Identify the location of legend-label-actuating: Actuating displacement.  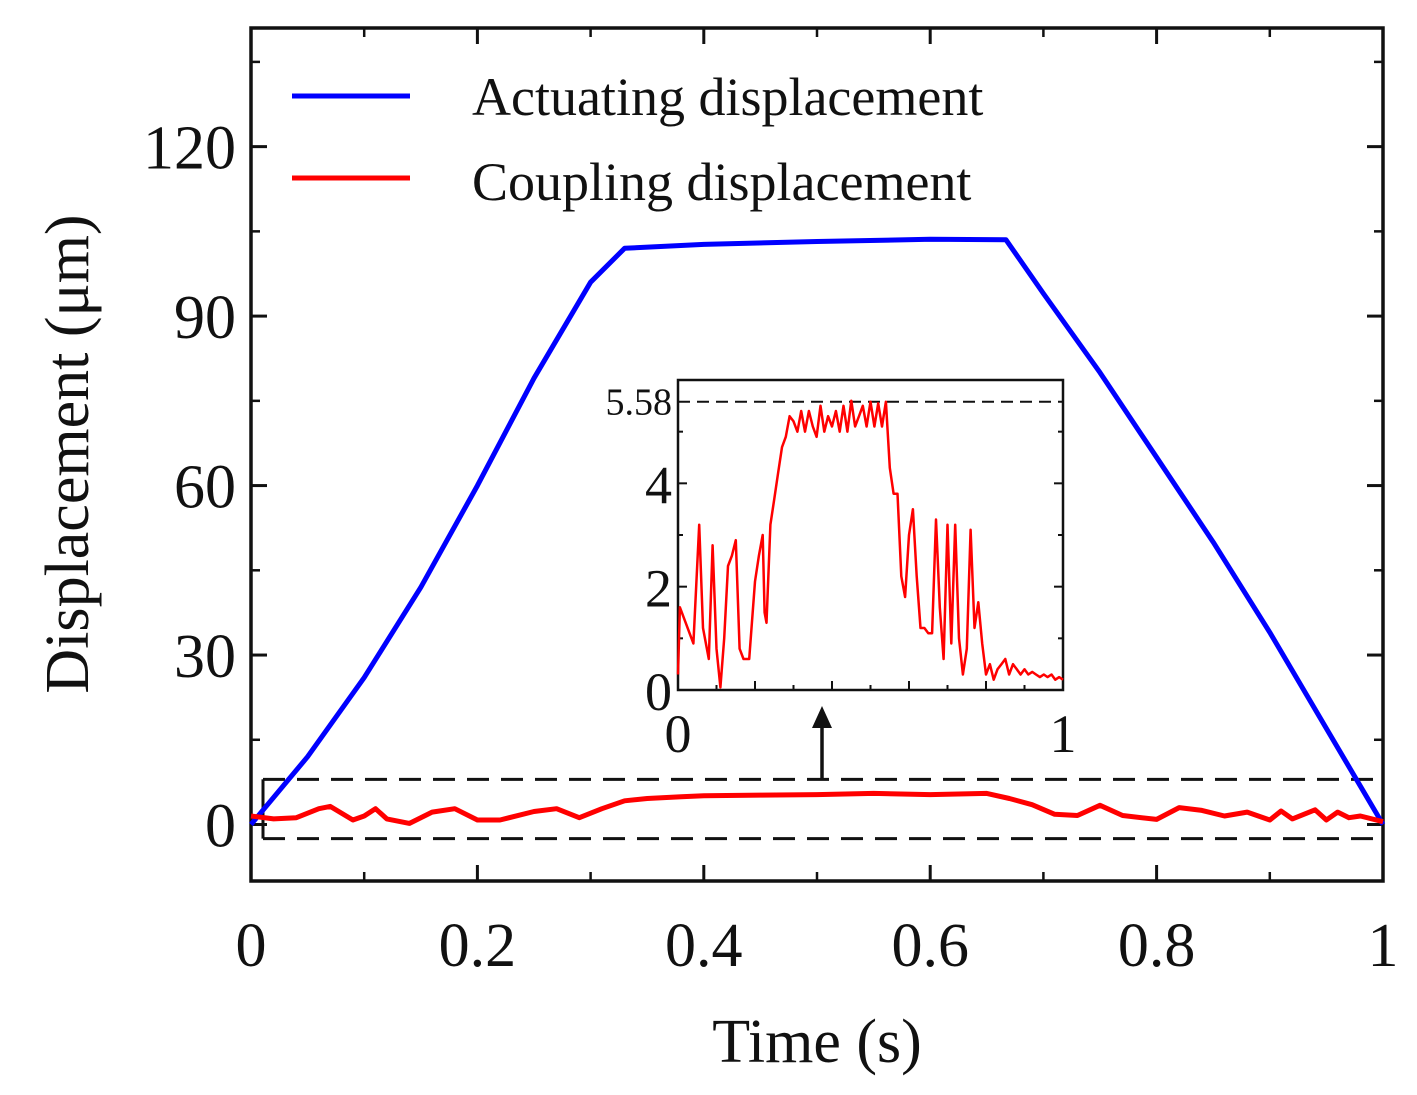
(727, 97).